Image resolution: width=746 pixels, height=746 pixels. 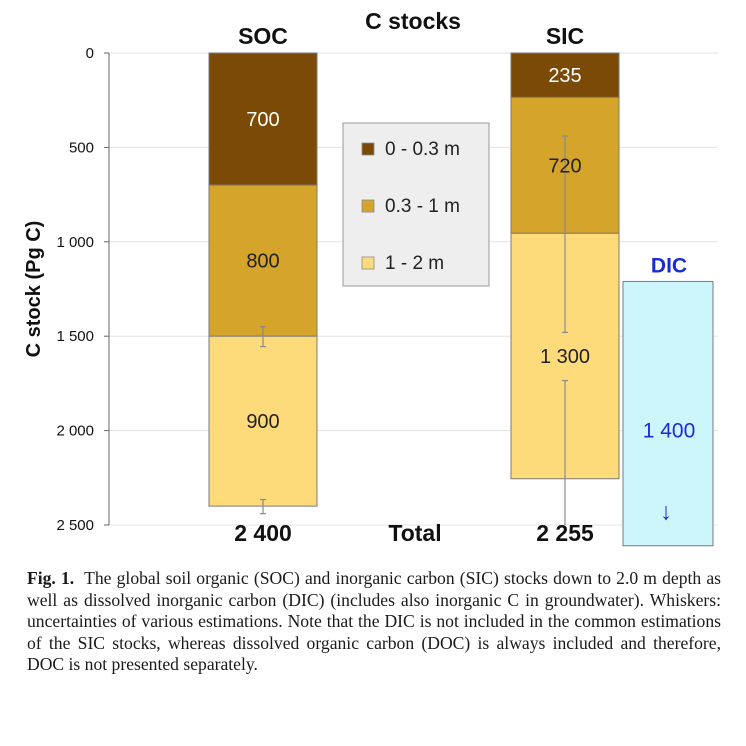 What do you see at coordinates (413, 21) in the screenshot?
I see `chart-title: C stocks` at bounding box center [413, 21].